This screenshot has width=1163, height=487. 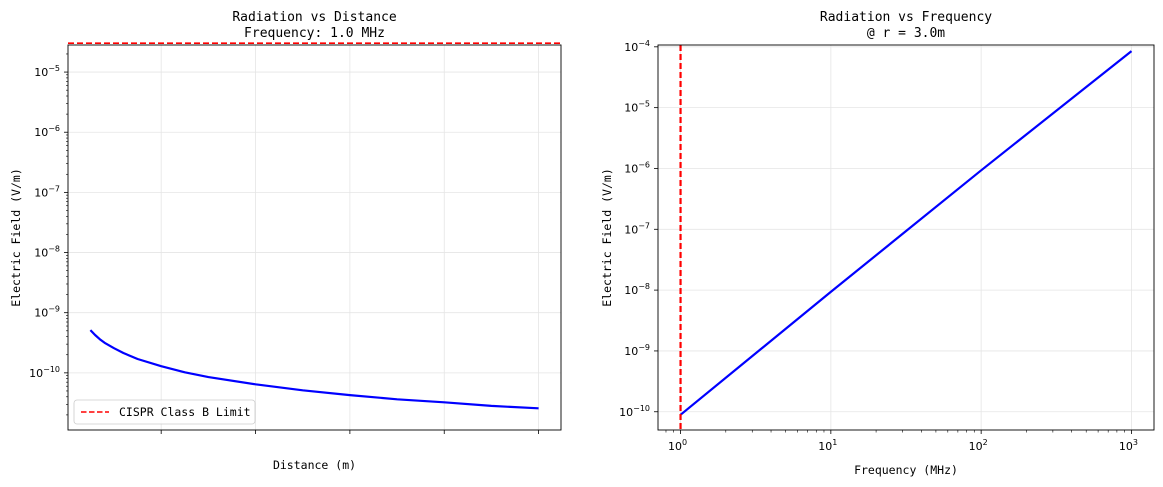 I want to click on x-tick-label: 10¹, so click(x=827, y=445).